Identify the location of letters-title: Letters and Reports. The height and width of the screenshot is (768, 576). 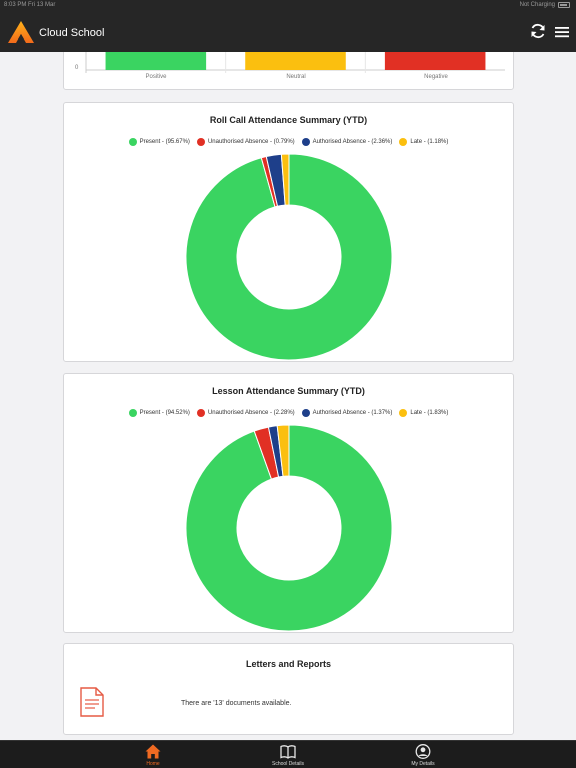
(288, 664).